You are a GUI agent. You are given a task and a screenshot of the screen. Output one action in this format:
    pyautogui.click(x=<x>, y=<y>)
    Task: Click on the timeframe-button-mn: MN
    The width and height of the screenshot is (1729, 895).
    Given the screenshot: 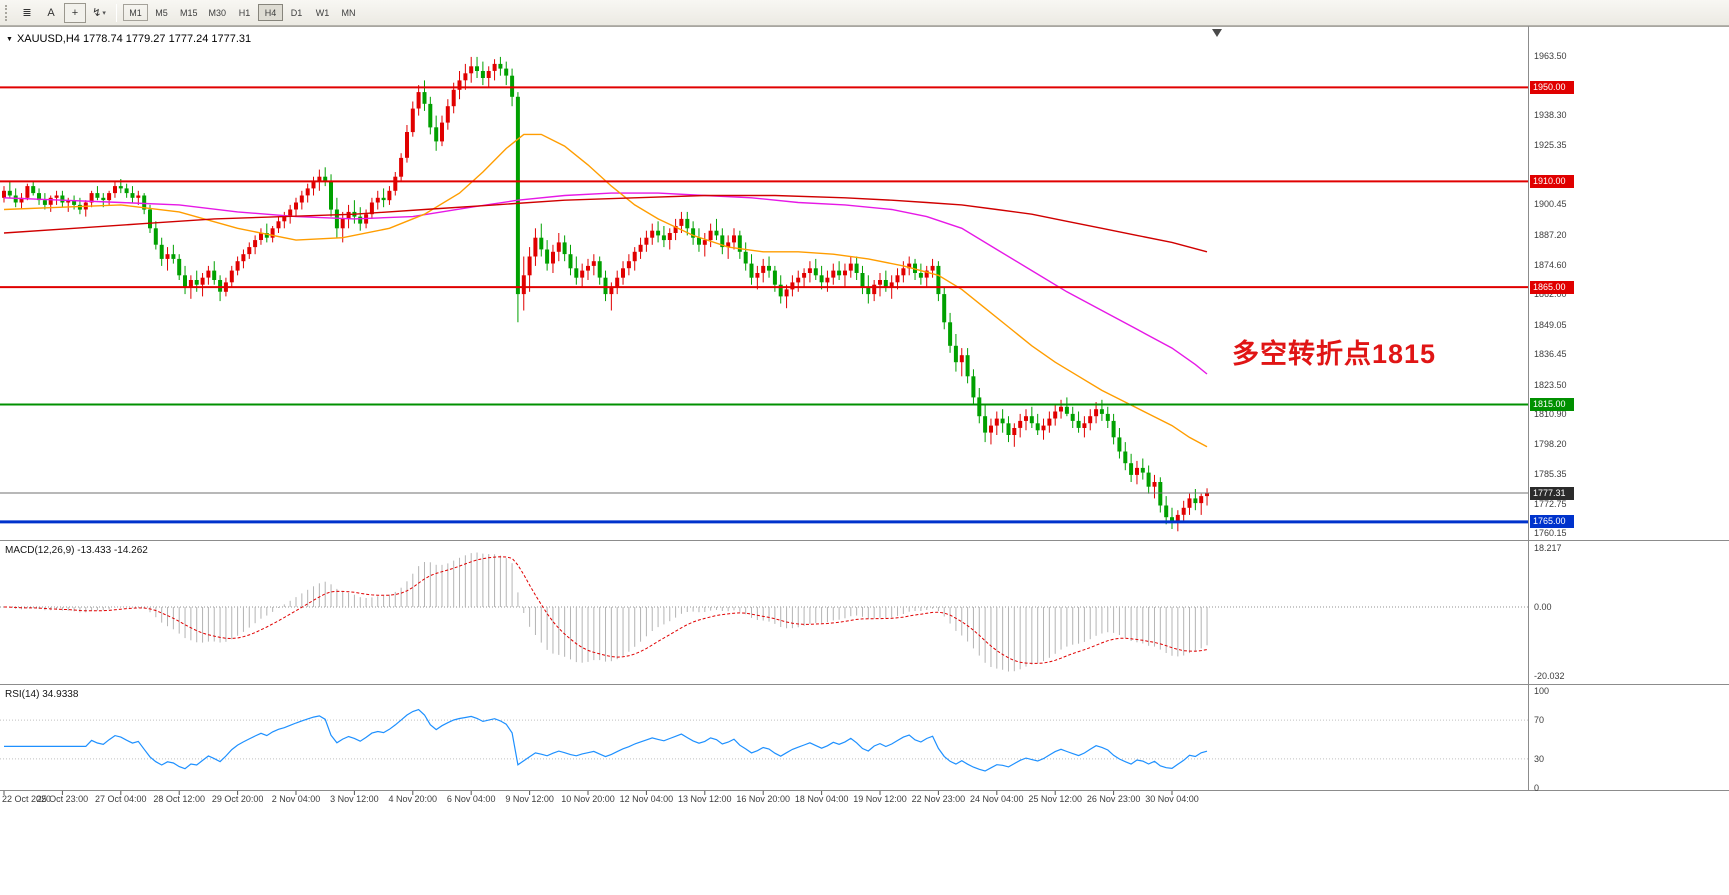 What is the action you would take?
    pyautogui.click(x=348, y=12)
    